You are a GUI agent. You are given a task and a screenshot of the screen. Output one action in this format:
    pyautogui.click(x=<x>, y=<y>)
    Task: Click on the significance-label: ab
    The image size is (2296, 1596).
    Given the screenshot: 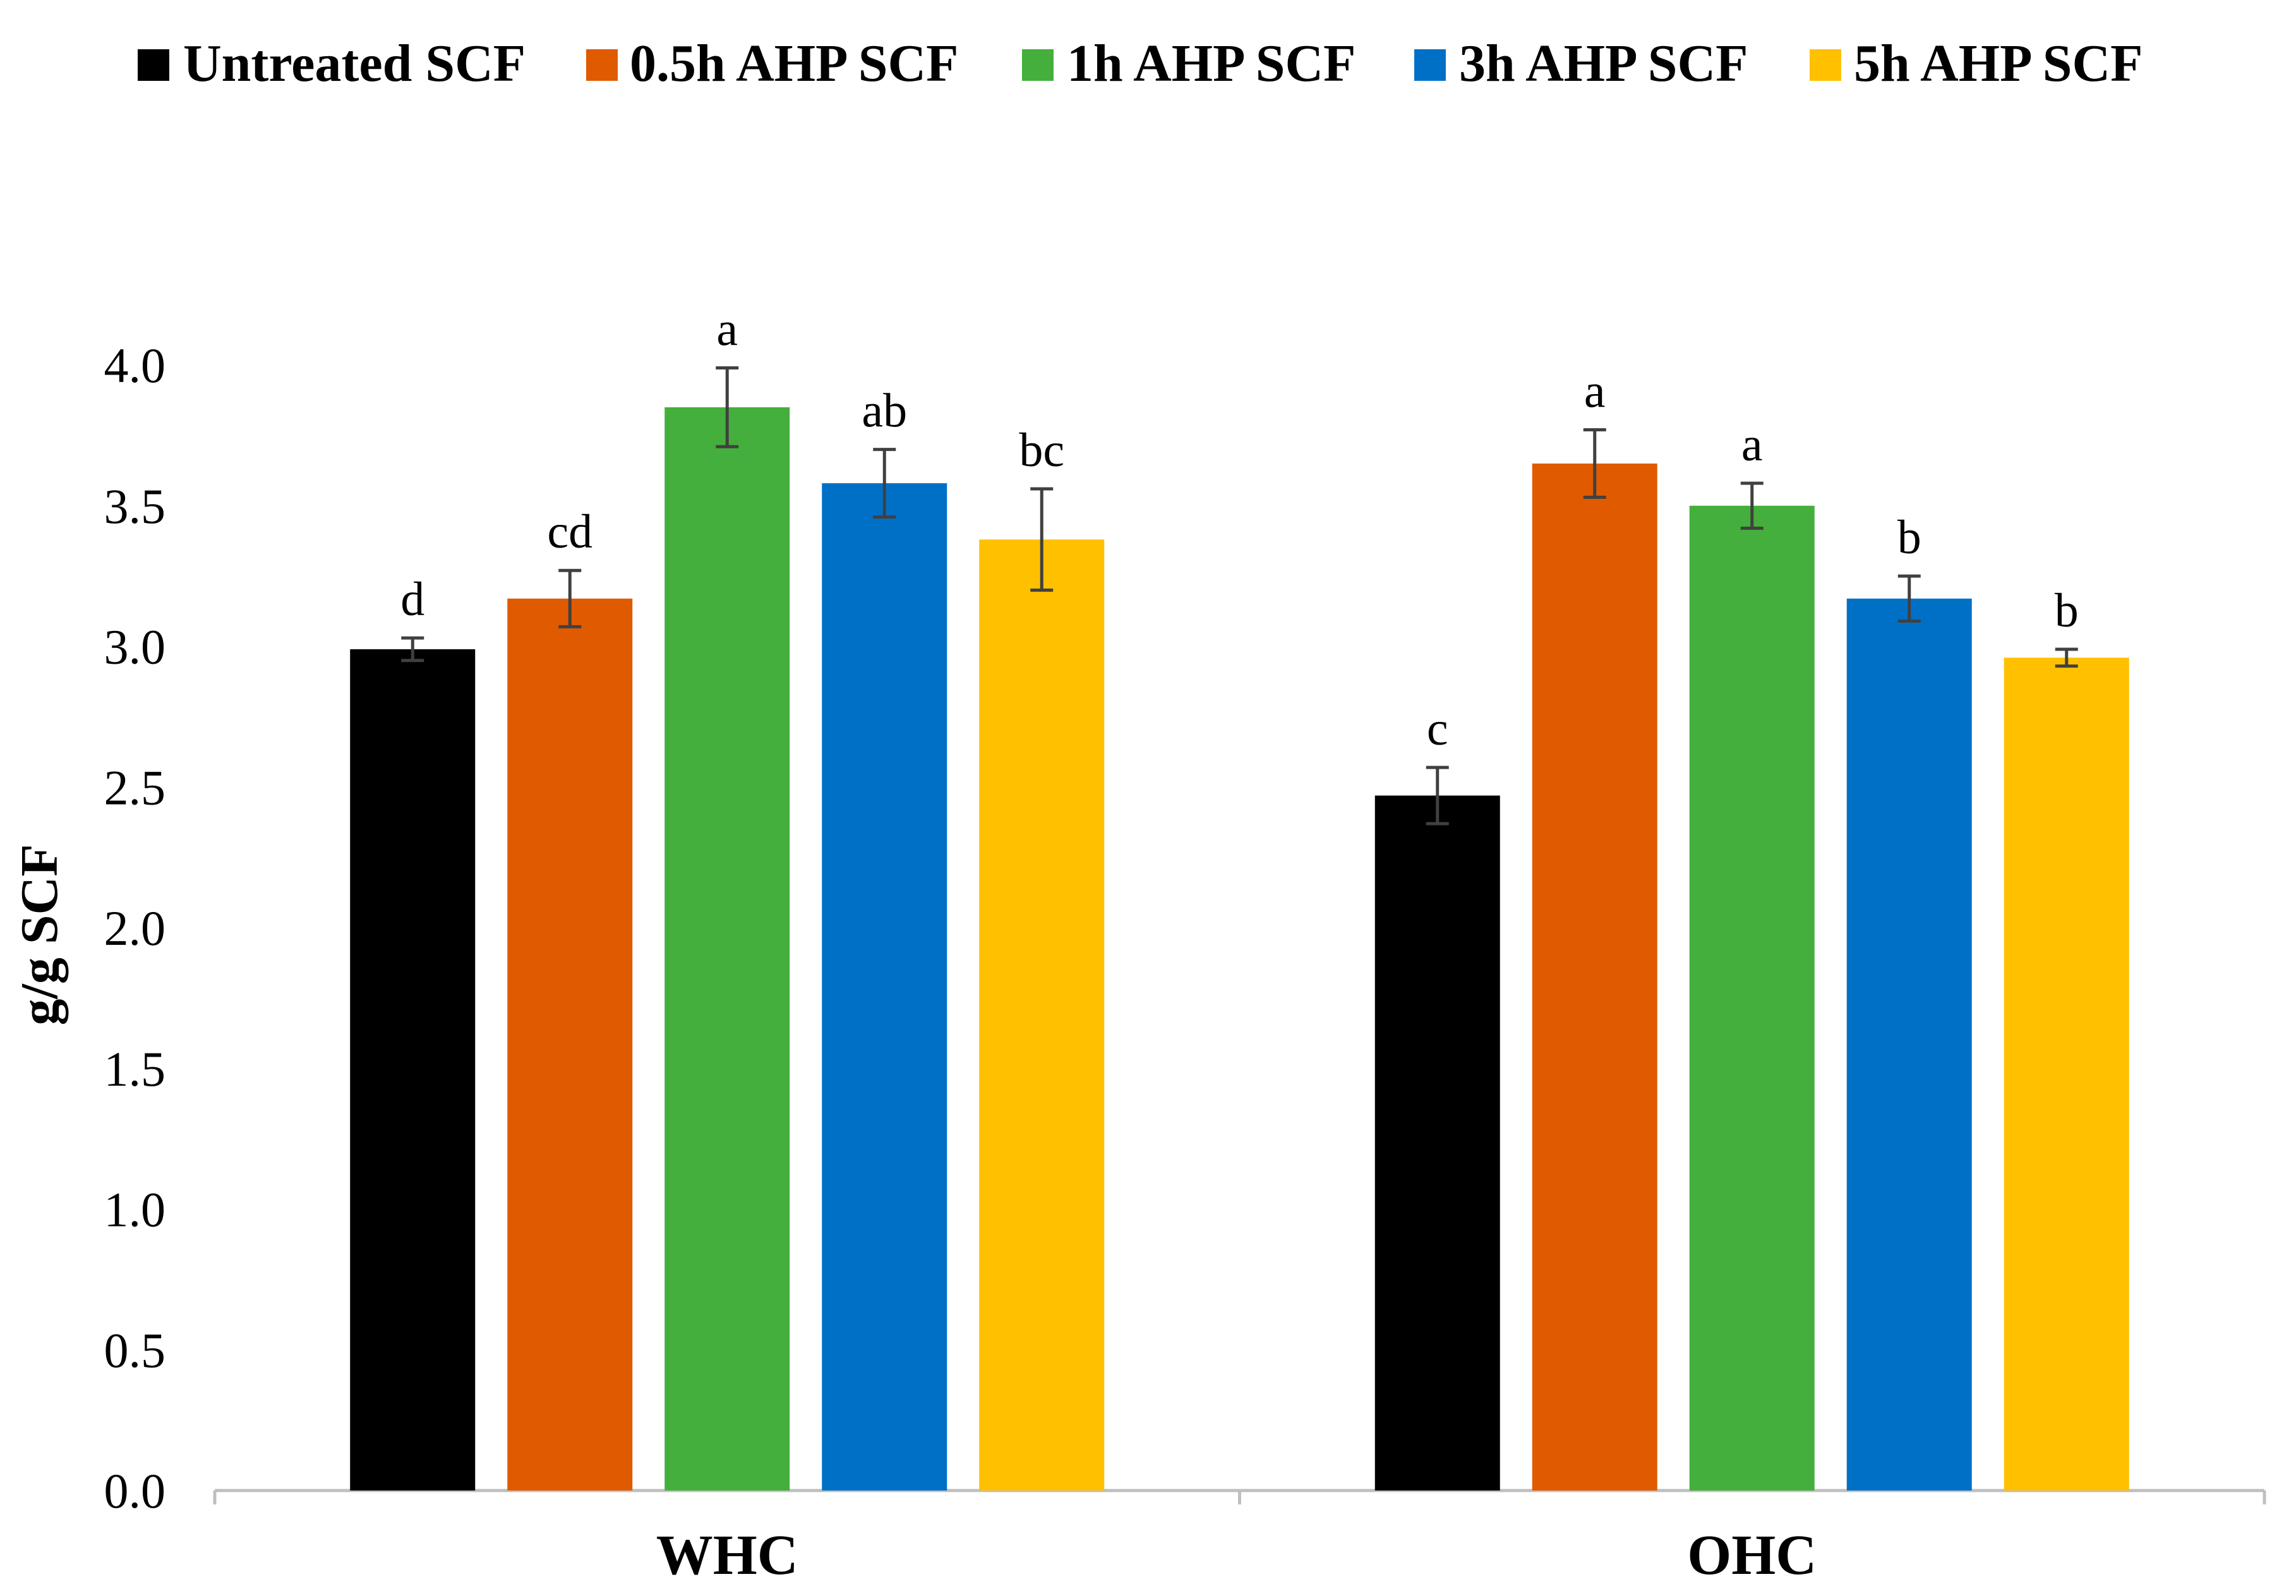 What is the action you would take?
    pyautogui.click(x=884, y=411)
    